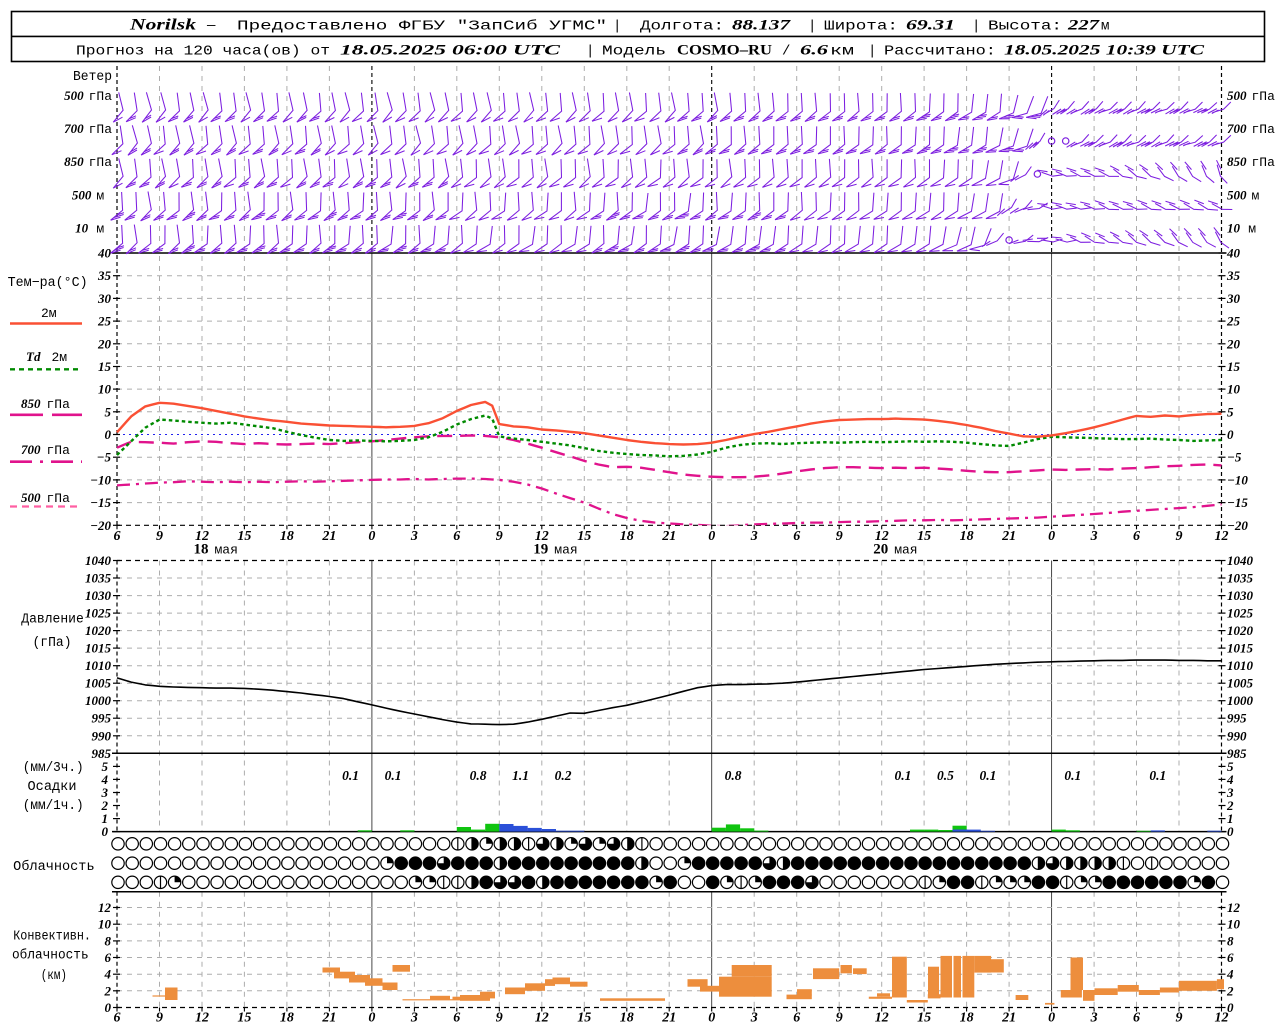  I want to click on svg-text: 25, so click(1233, 321).